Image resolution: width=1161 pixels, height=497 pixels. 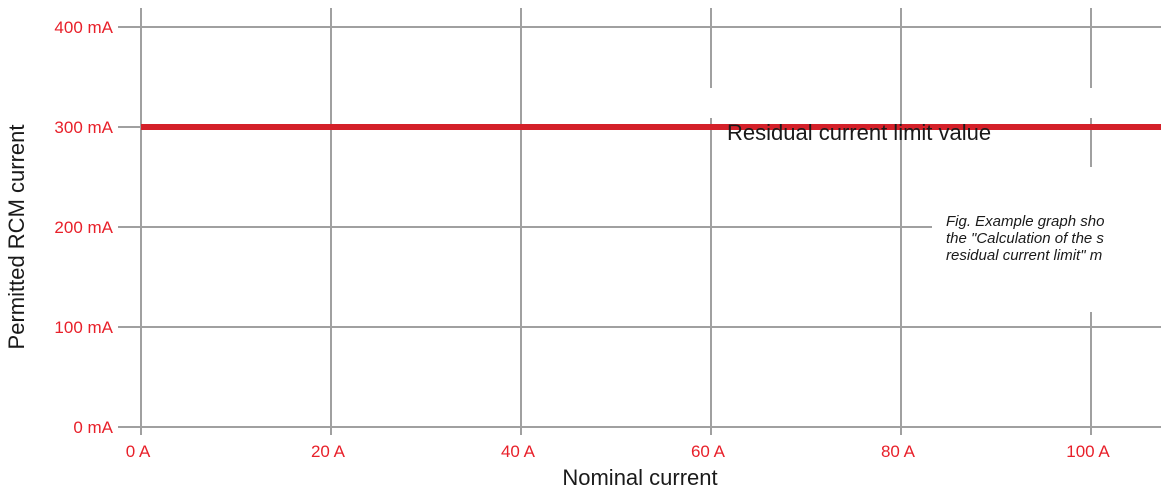 What do you see at coordinates (1088, 451) in the screenshot?
I see `x-tick-label: 100 A` at bounding box center [1088, 451].